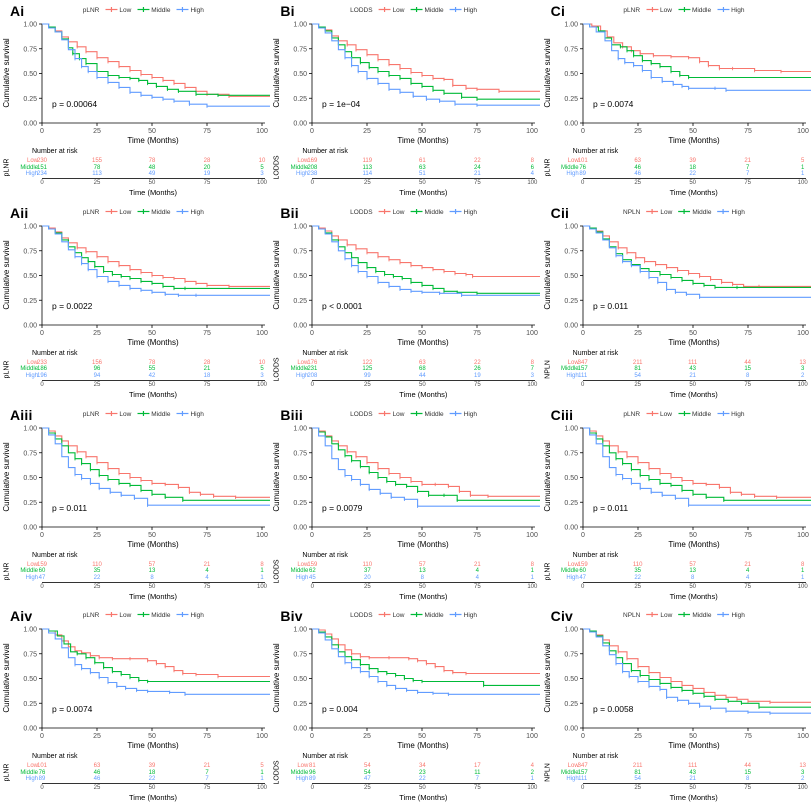 Image resolution: width=811 pixels, height=807 pixels. Describe the element at coordinates (207, 167) in the screenshot. I see `risk-count: 20` at that location.